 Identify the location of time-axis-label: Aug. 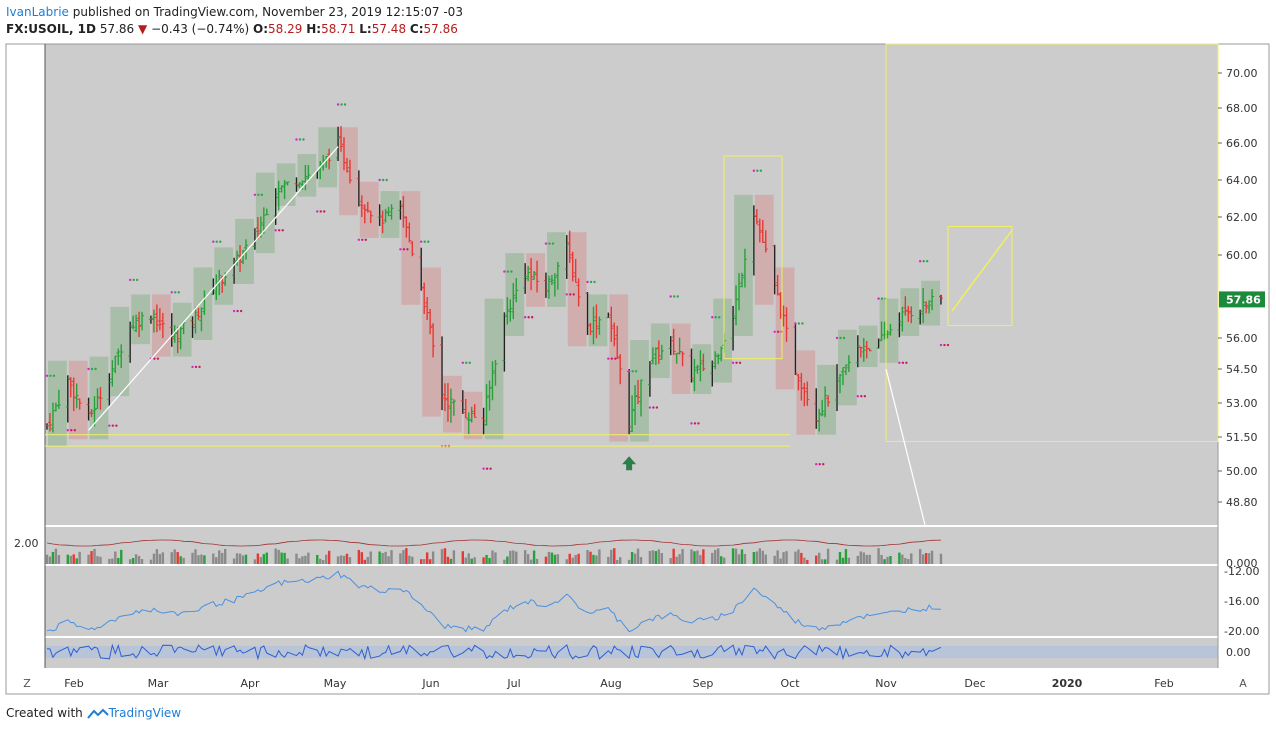
(610, 683).